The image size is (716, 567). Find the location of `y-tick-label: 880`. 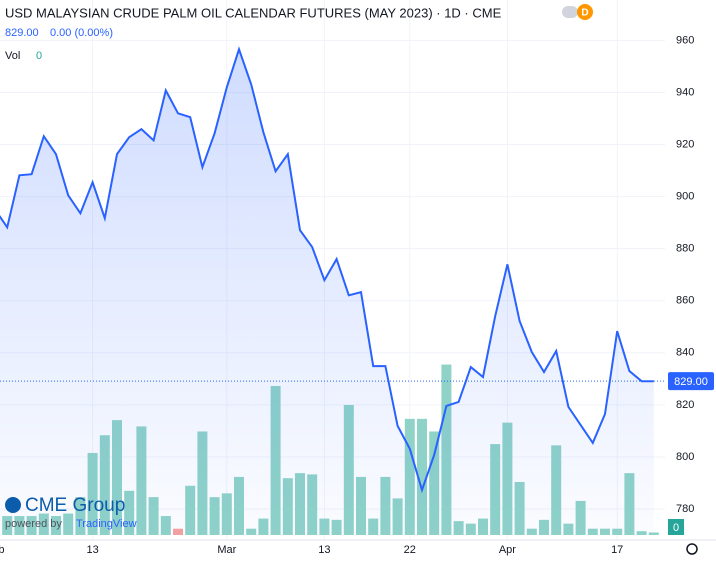

y-tick-label: 880 is located at coordinates (685, 249).